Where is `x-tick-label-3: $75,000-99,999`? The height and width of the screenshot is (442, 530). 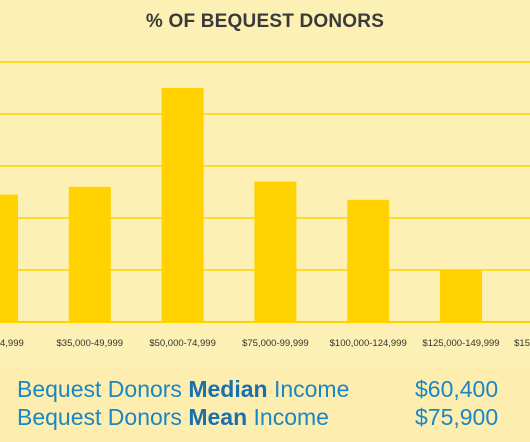 x-tick-label-3: $75,000-99,999 is located at coordinates (275, 343).